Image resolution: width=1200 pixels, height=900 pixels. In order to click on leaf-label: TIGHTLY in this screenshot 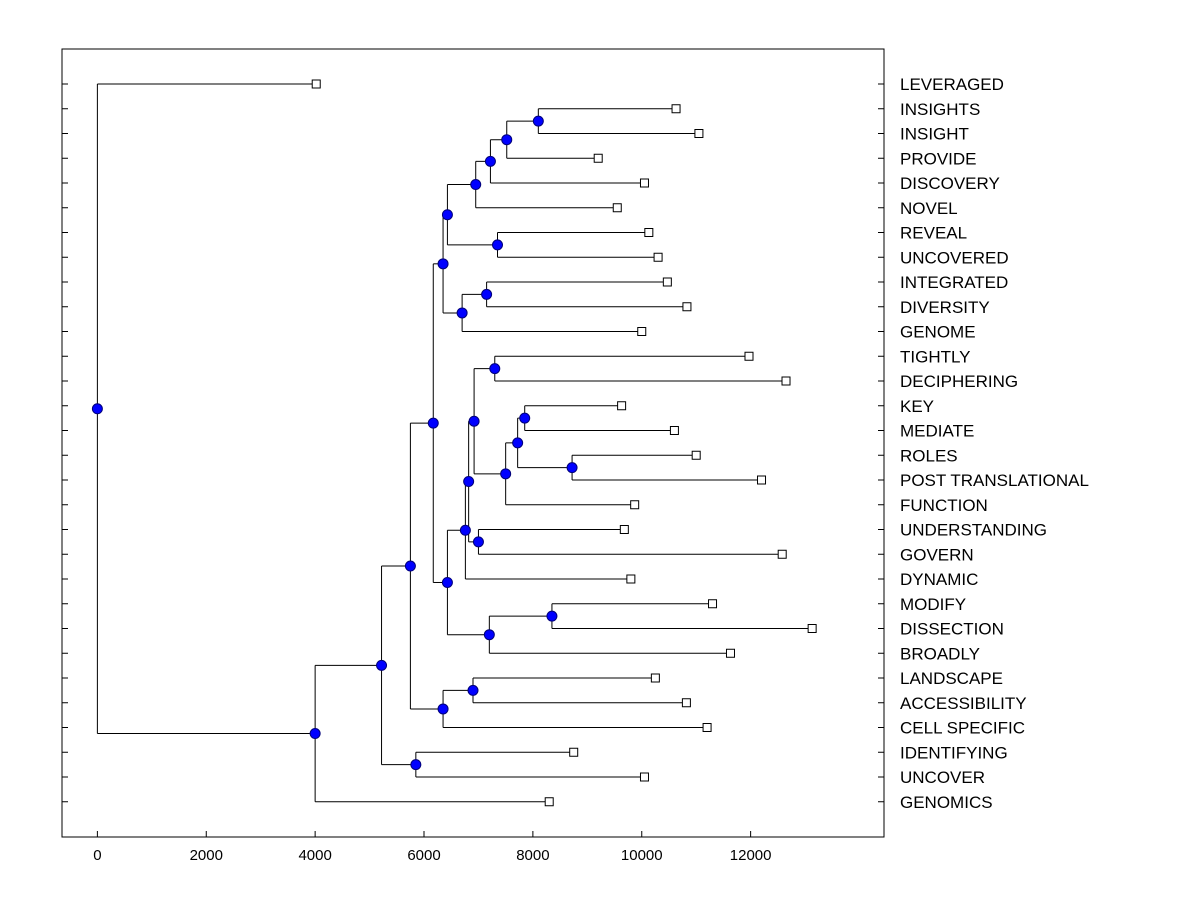, I will do `click(935, 356)`.